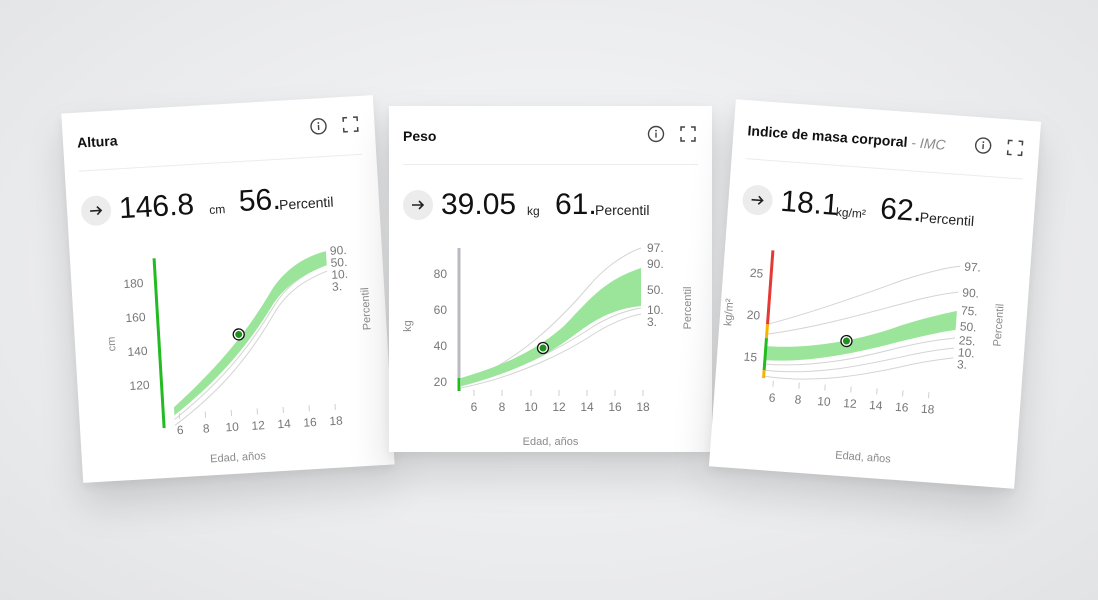  Describe the element at coordinates (135, 317) in the screenshot. I see `y-tick: 160` at that location.